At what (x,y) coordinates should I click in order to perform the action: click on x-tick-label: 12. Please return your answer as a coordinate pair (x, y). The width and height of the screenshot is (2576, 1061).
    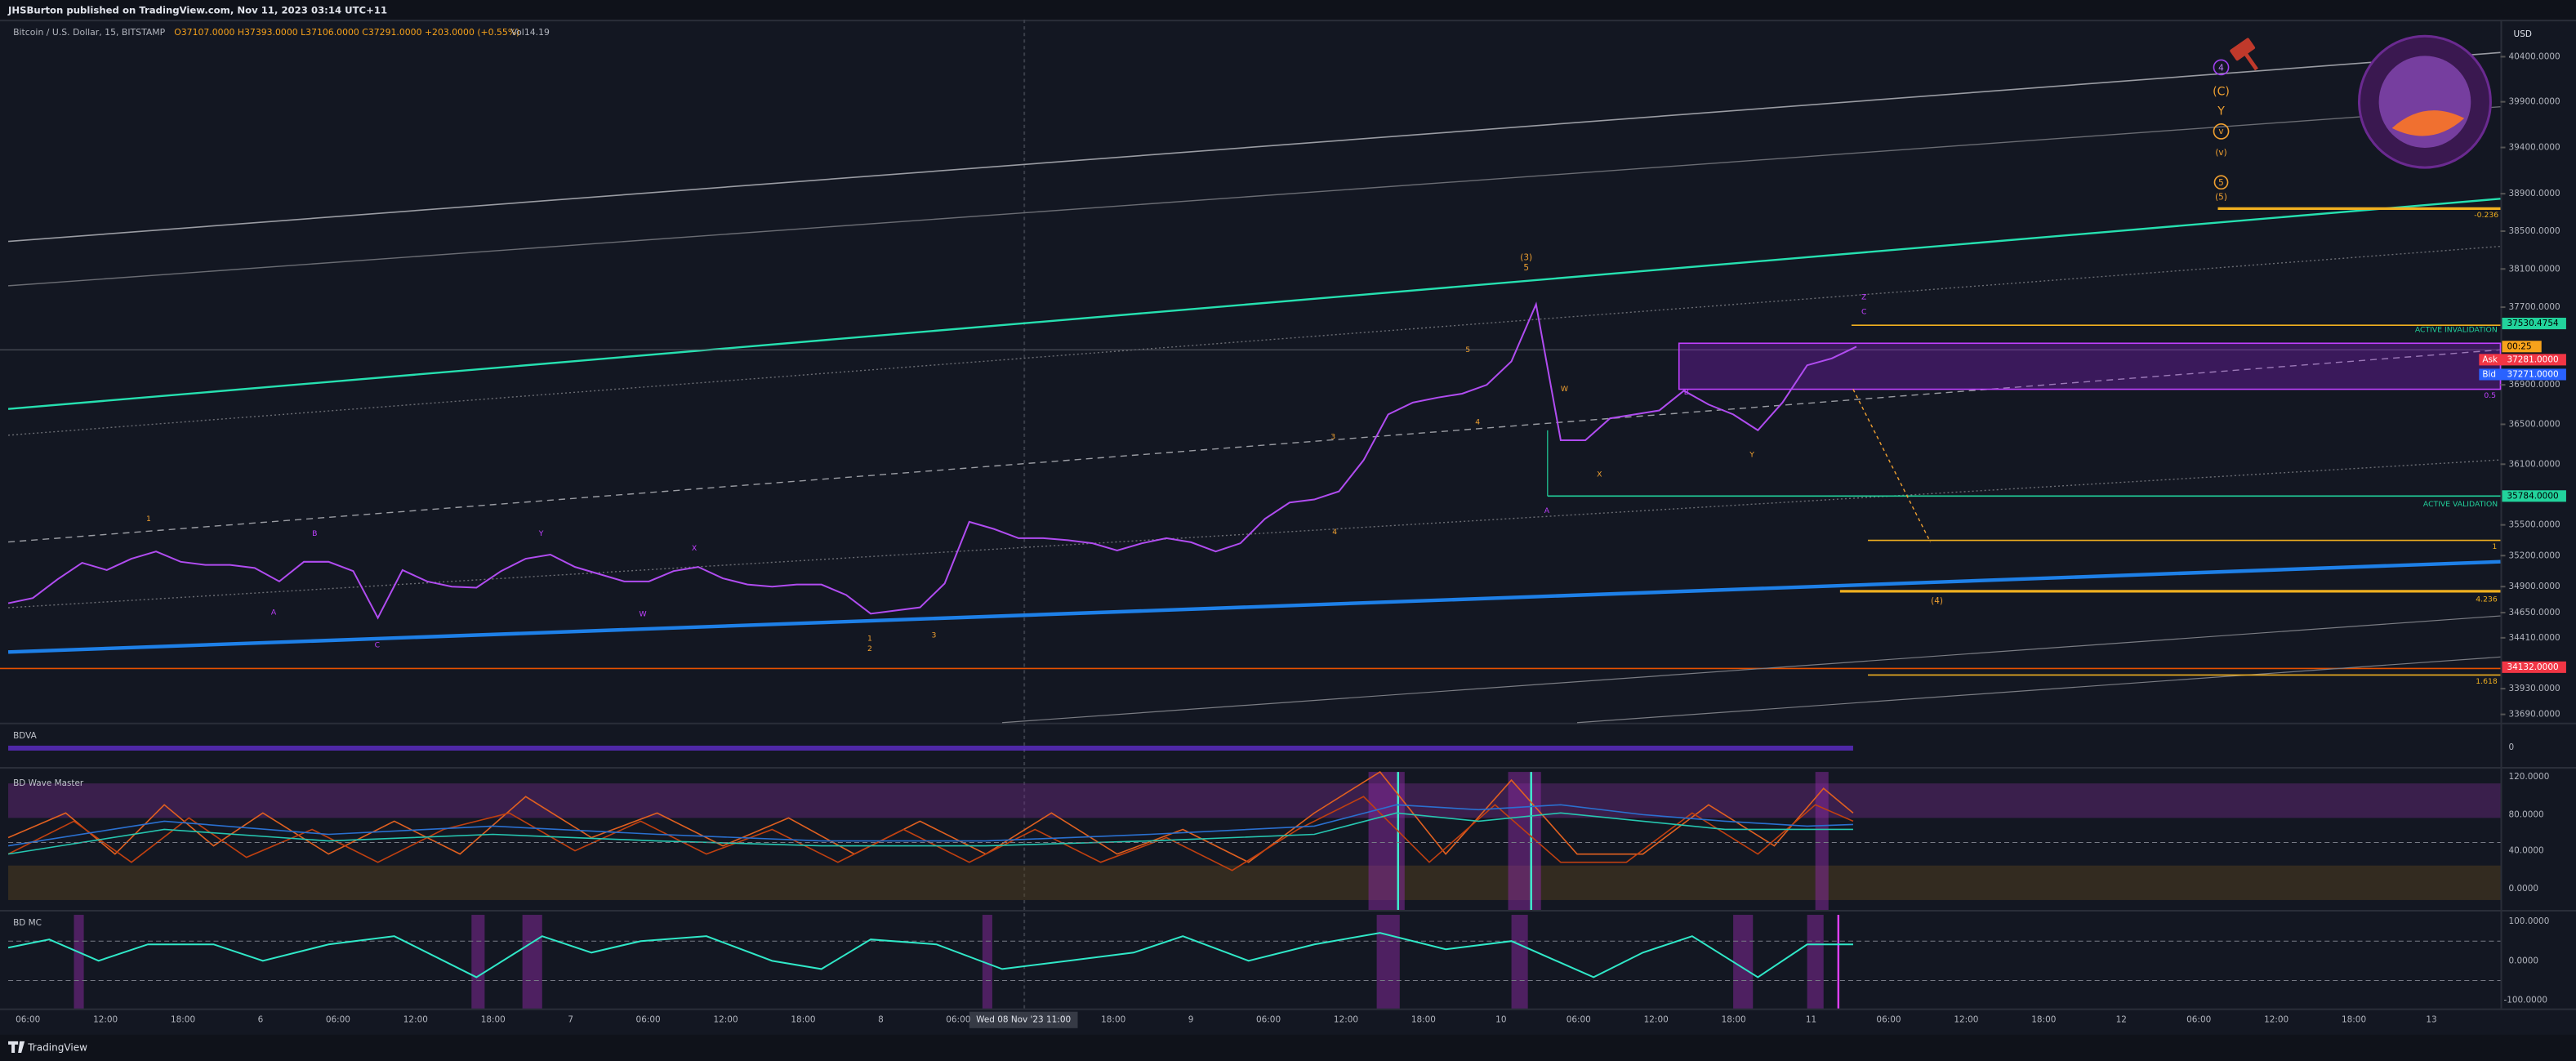
    Looking at the image, I should click on (2121, 1020).